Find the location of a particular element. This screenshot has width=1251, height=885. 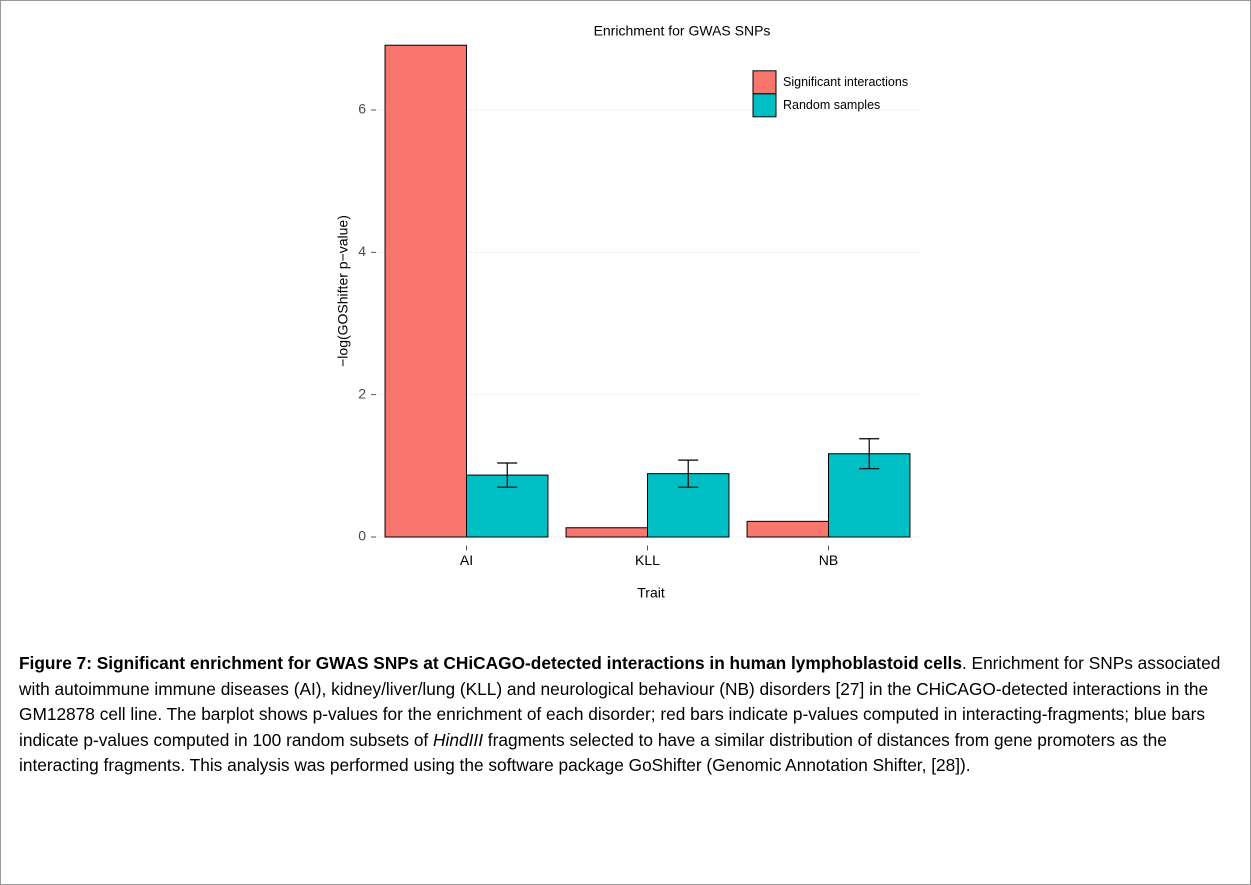

caption-italic: HindIII is located at coordinates (458, 739).